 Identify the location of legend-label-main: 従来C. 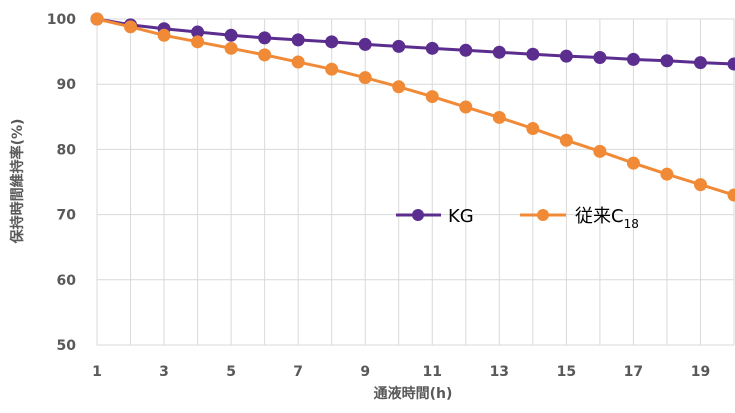
(599, 216).